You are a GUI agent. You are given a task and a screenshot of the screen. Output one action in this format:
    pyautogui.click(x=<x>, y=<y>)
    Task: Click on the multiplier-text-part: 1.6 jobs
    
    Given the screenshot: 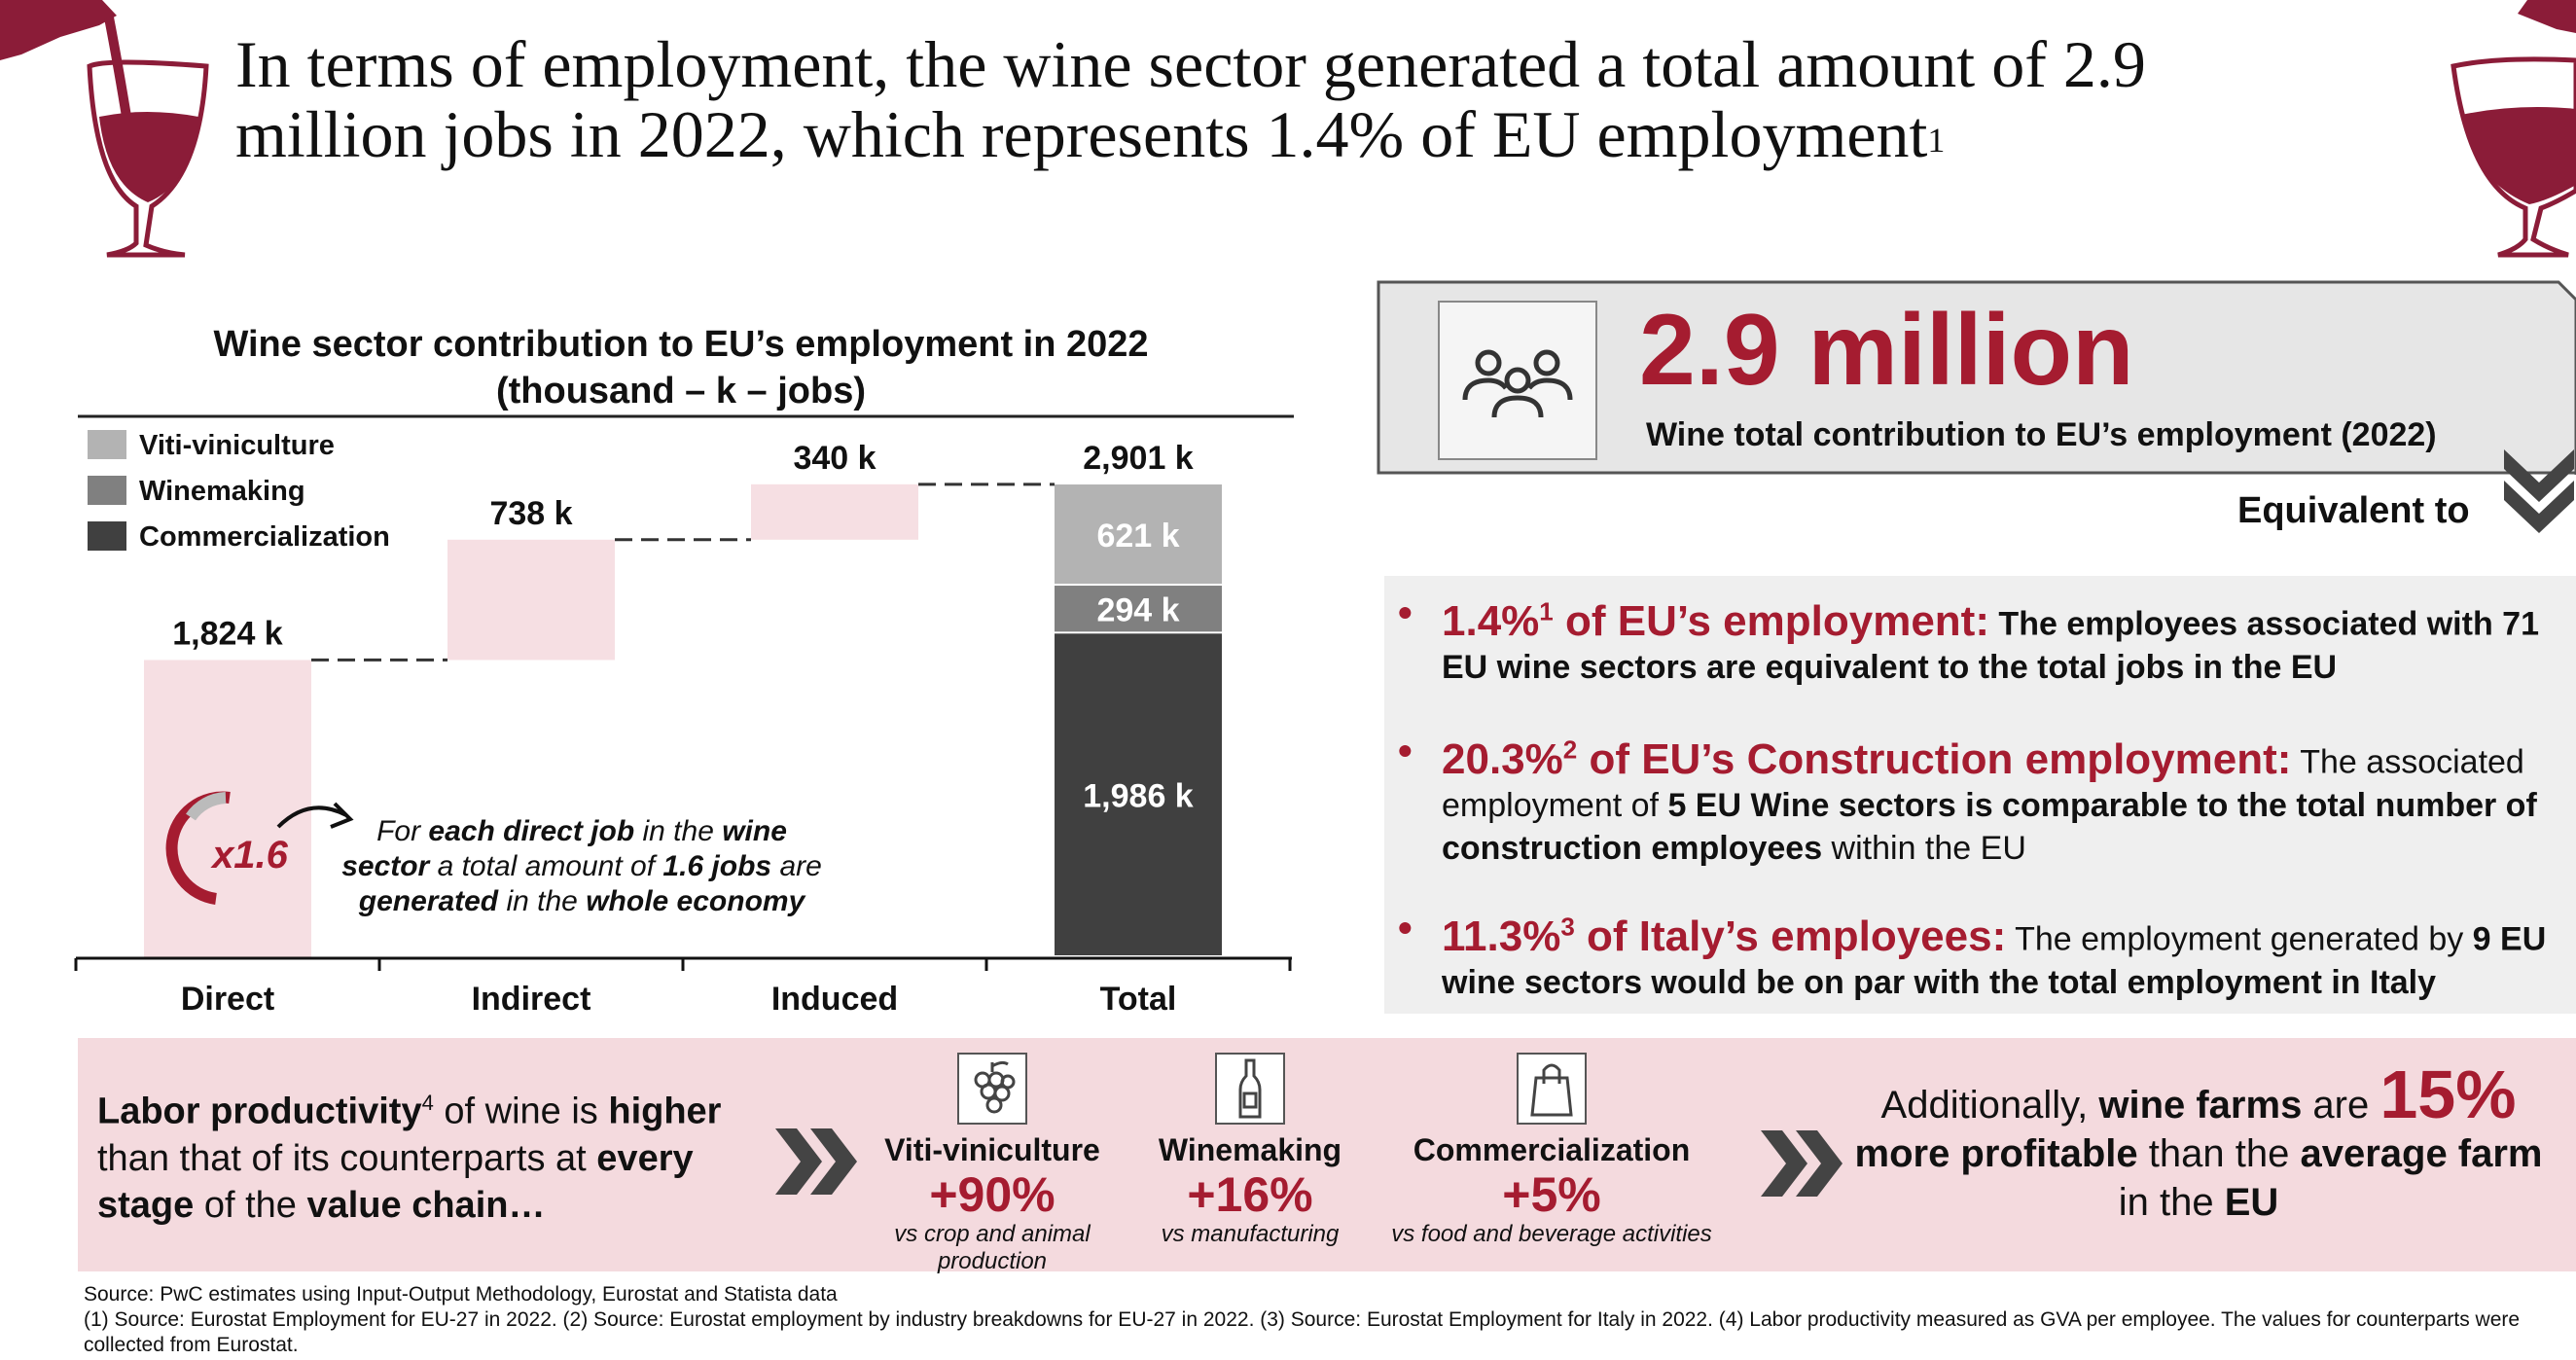 What is the action you would take?
    pyautogui.click(x=716, y=866)
    